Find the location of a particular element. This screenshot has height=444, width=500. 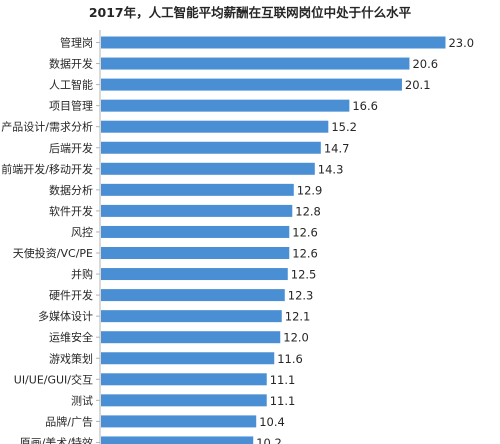

category-label: UI/UE/GUI/交互 is located at coordinates (53, 379).